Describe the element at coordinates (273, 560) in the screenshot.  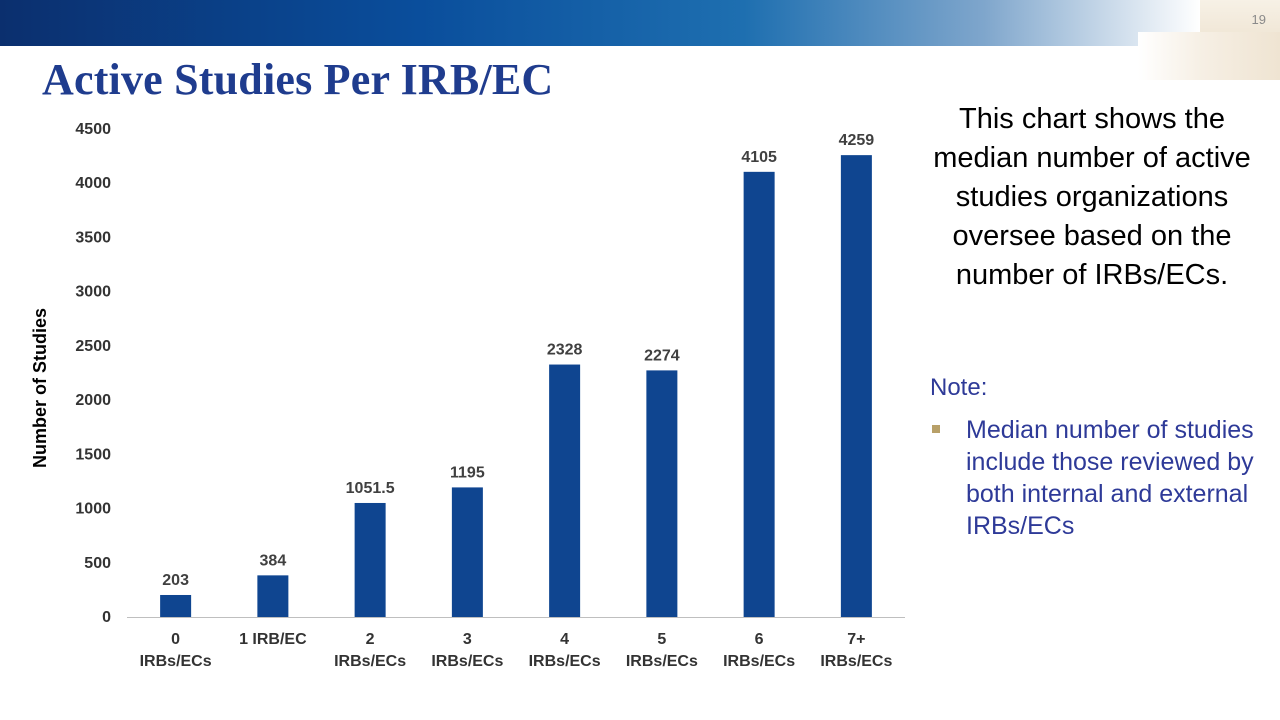
I see `data-label: 384` at that location.